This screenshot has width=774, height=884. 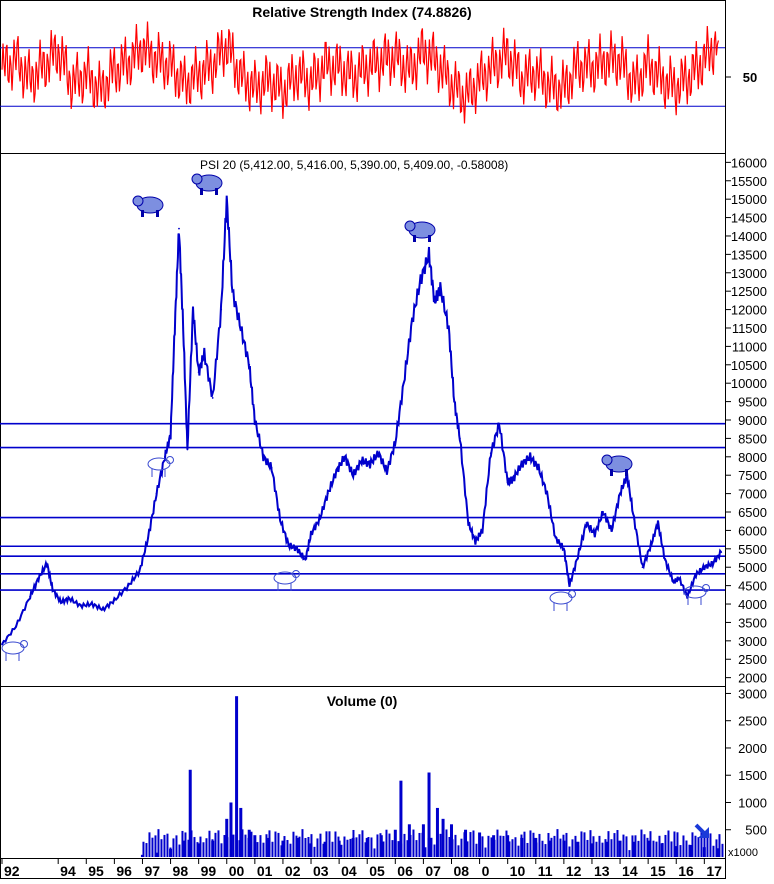 I want to click on volume-title: Volume (0), so click(x=362, y=701).